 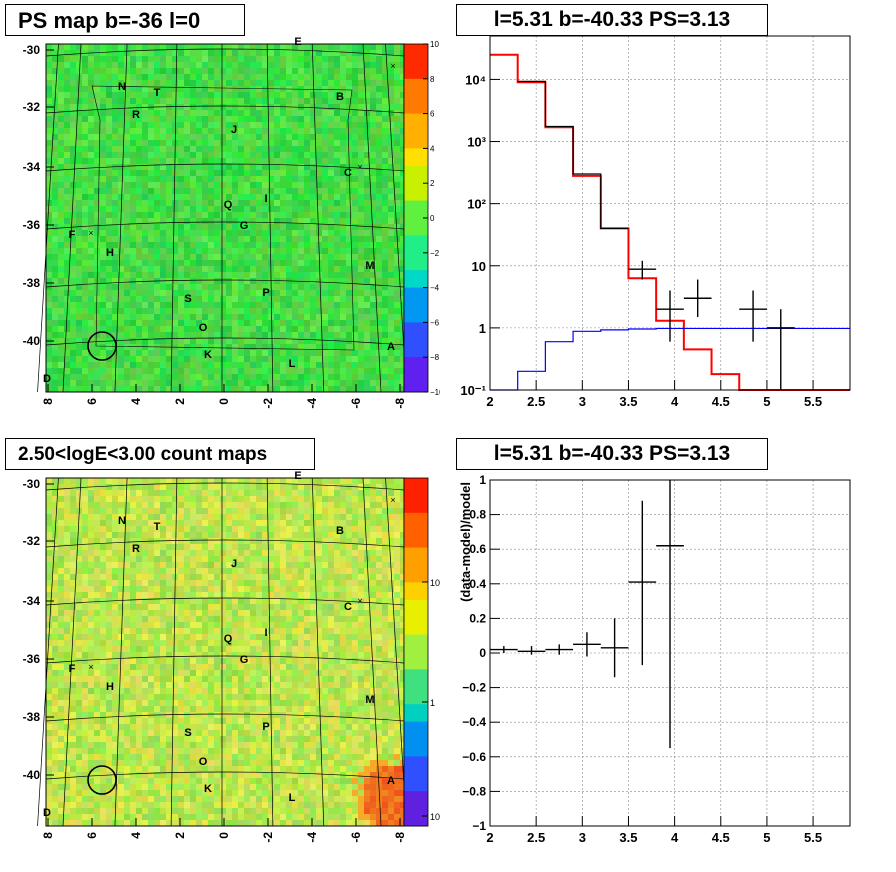 I want to click on colorbar-tick-label: 1, so click(x=432, y=703).